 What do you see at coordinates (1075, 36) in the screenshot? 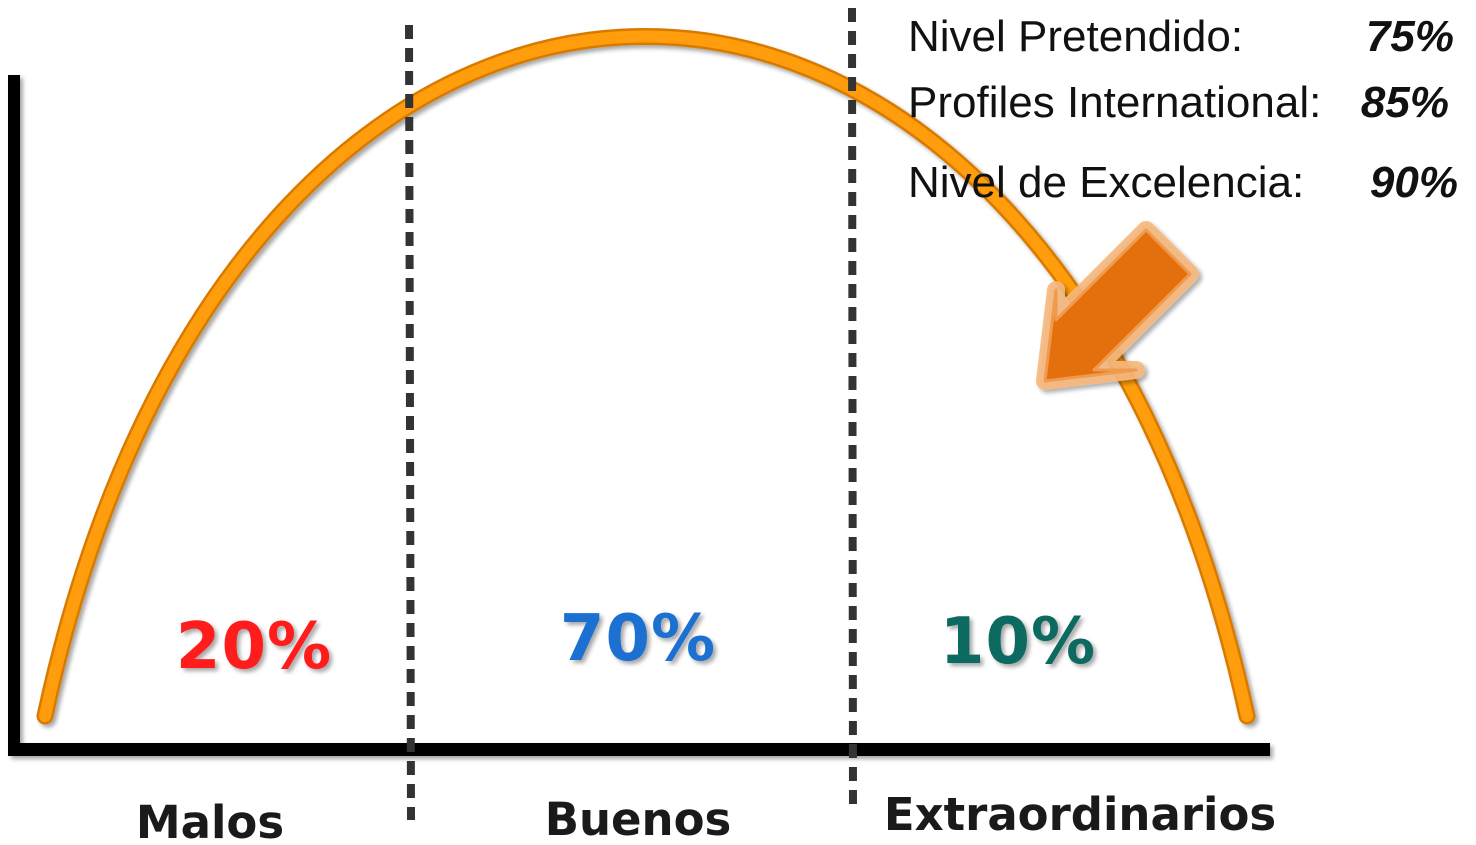
I see `level-label-pretendido: Nivel Pretendido:` at bounding box center [1075, 36].